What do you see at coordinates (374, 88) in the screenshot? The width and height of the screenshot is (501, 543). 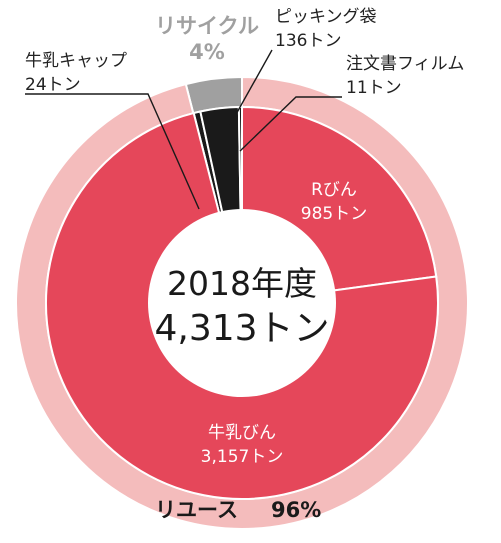 I see `callout-order-film-value: 11トン` at bounding box center [374, 88].